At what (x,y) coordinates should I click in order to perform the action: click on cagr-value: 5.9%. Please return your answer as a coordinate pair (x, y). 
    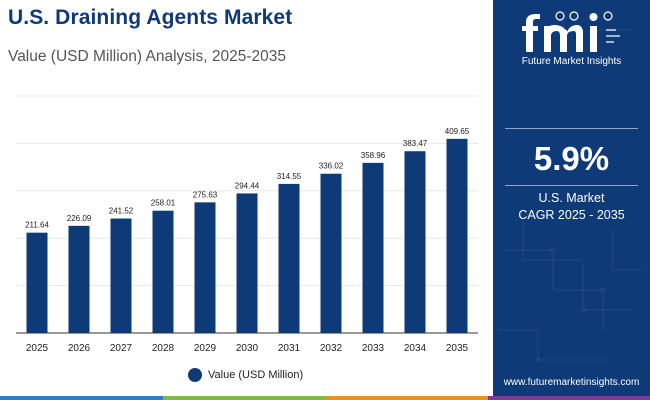
    Looking at the image, I should click on (571, 158).